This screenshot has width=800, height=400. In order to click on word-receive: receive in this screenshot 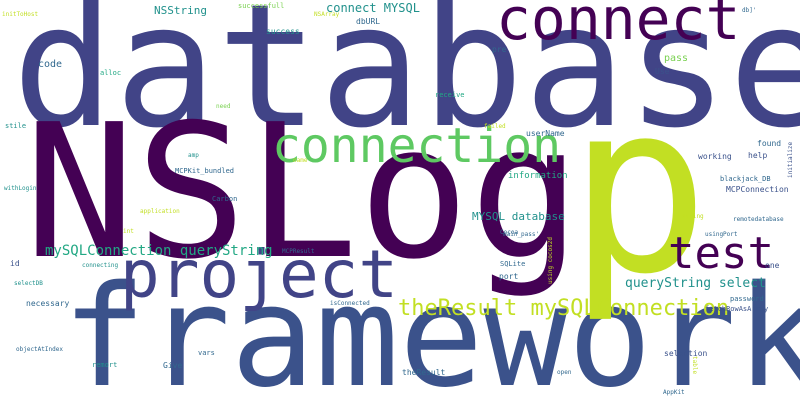, I will do `click(450, 95)`.